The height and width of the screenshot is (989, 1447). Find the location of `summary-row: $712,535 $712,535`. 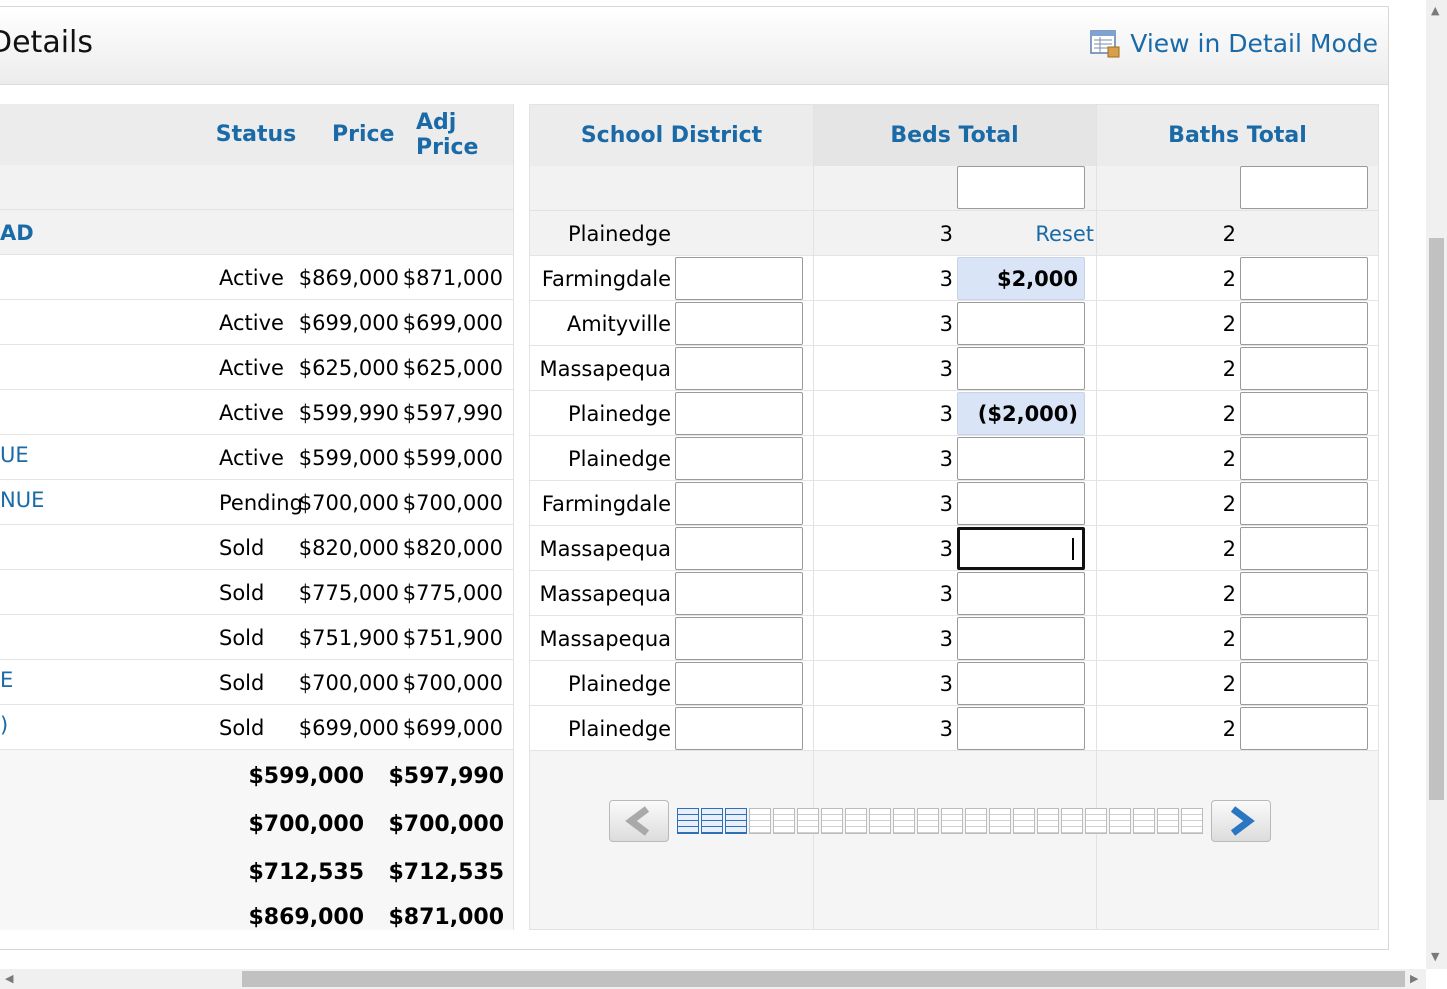

summary-row: $712,535 $712,535 is located at coordinates (256, 872).